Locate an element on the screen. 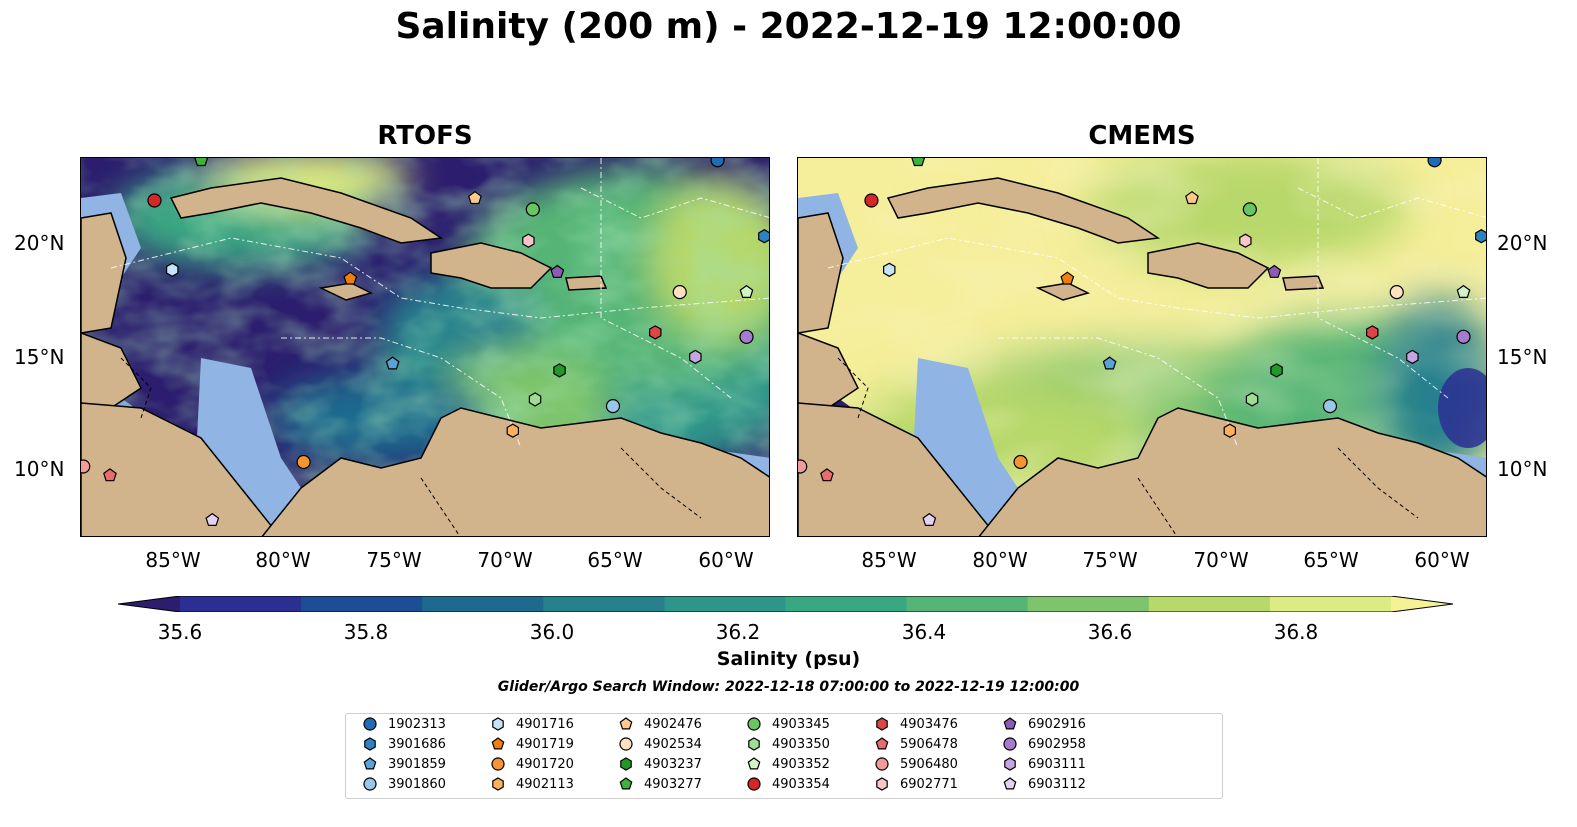 The width and height of the screenshot is (1577, 827). colorbar-tick: 36.2 is located at coordinates (738, 632).